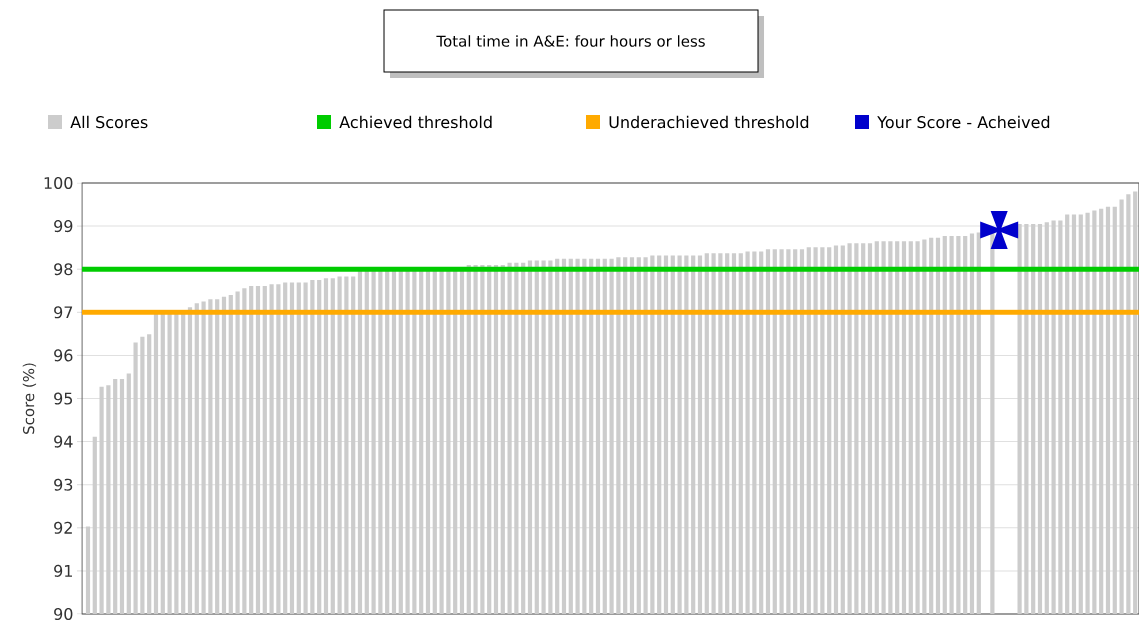 This screenshot has width=1139, height=622. Describe the element at coordinates (63, 269) in the screenshot. I see `y-tick-label: 98` at that location.